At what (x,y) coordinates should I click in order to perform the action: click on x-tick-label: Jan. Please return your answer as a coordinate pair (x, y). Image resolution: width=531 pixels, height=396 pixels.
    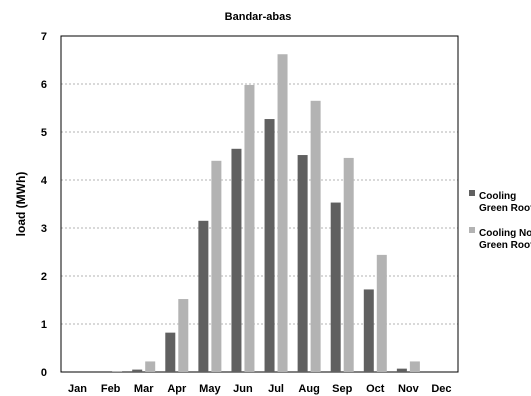
    Looking at the image, I should click on (77, 389).